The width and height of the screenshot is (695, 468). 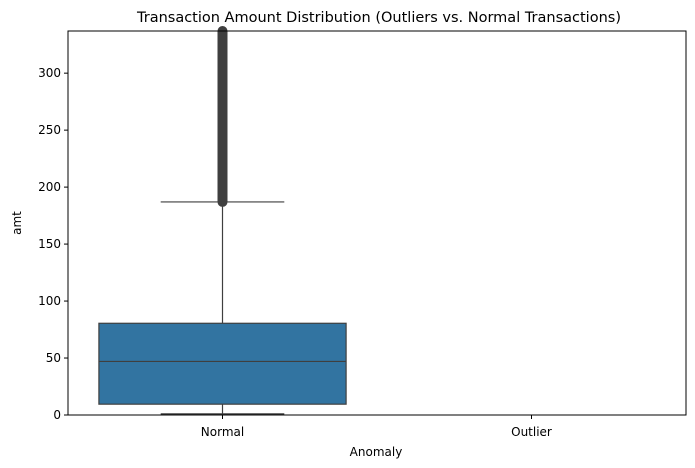 I want to click on x-tick-label: Normal, so click(x=222, y=432).